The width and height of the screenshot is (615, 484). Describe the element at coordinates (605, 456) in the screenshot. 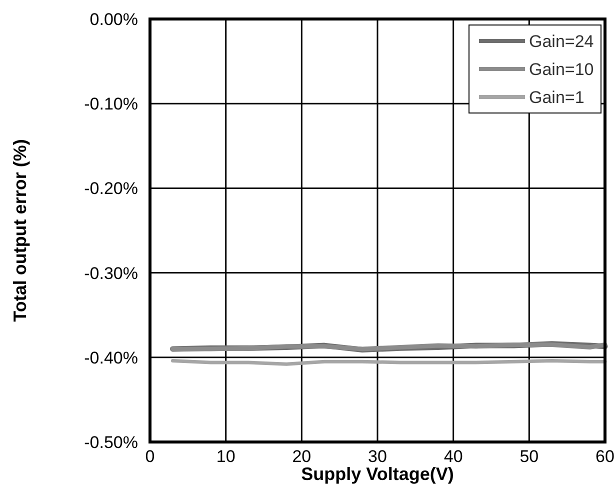

I see `x-tick-label: 60` at that location.